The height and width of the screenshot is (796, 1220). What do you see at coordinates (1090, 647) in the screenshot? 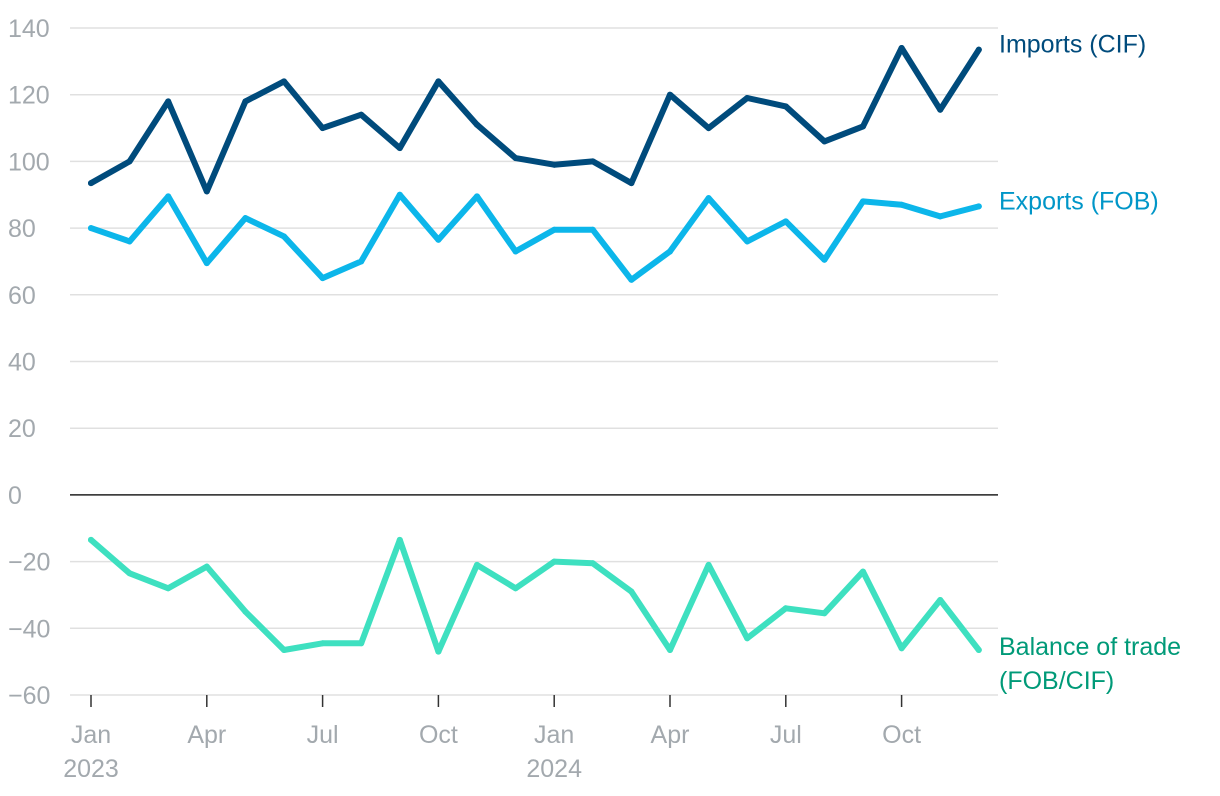
I see `series-label-balance-of-trade-fob-cif: Balance of trade` at bounding box center [1090, 647].